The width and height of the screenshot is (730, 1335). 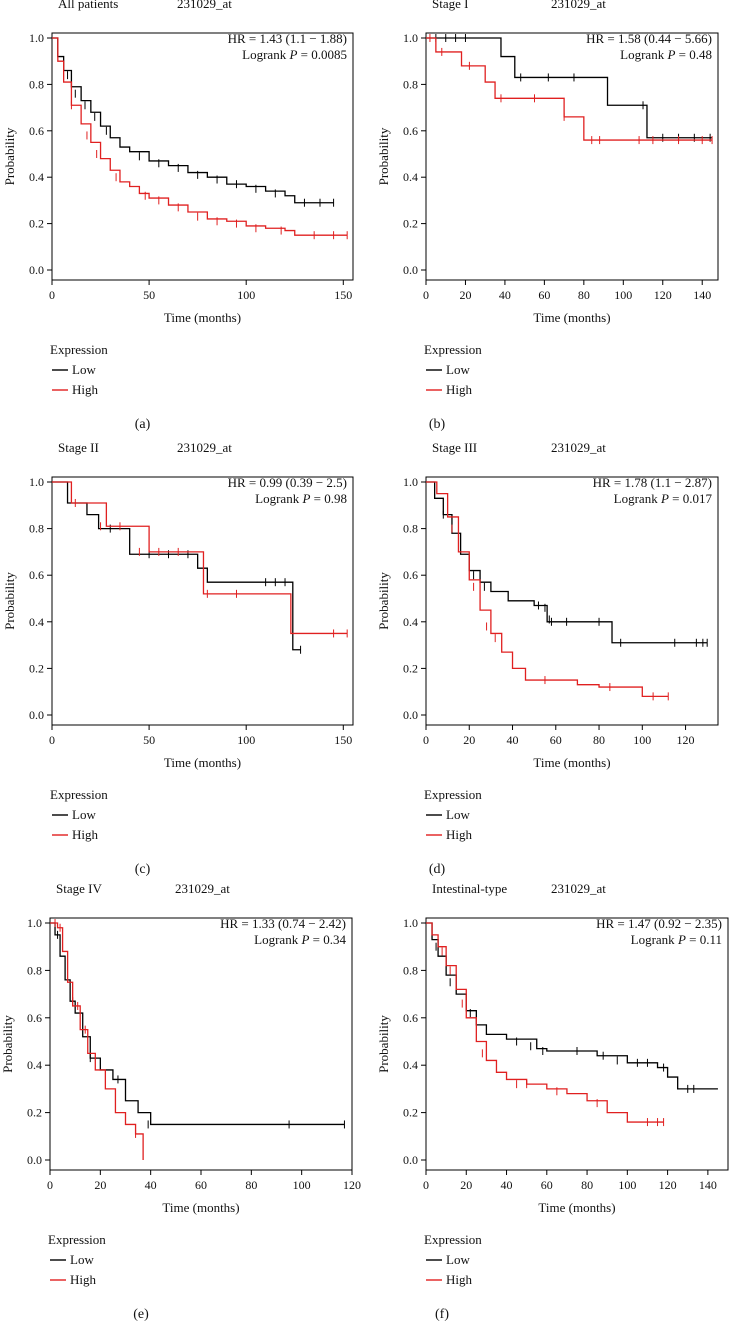 I want to click on panel-caption: (d), so click(x=437, y=869).